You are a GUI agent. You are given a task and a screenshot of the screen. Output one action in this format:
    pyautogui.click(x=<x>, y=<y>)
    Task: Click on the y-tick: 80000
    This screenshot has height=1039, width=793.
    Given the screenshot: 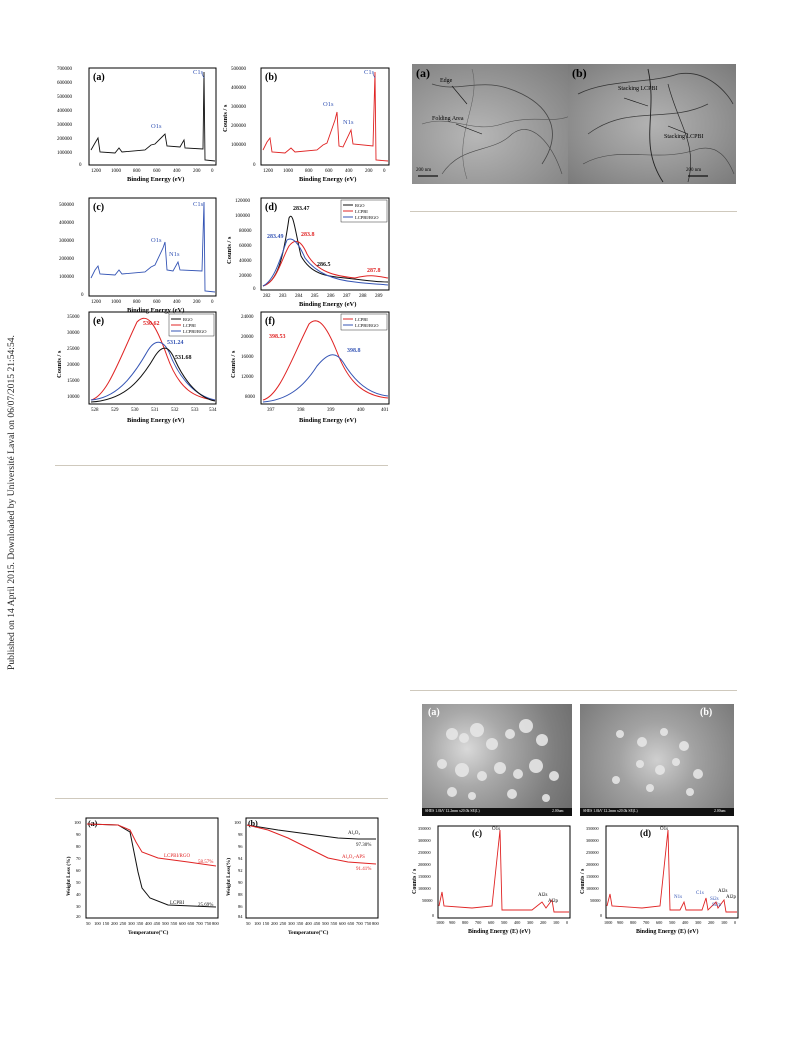 What is the action you would take?
    pyautogui.click(x=245, y=231)
    